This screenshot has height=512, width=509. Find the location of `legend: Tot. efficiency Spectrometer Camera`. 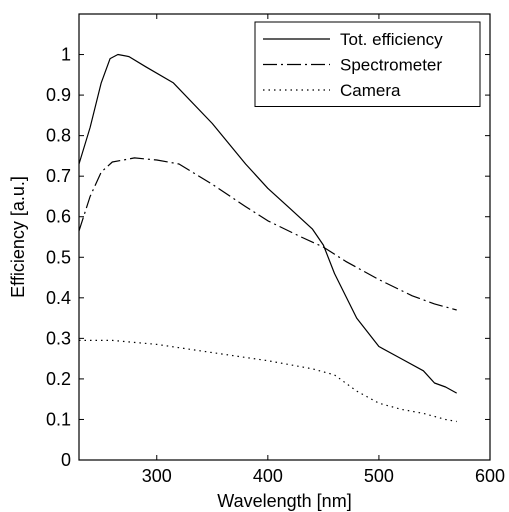

legend: Tot. efficiency Spectrometer Camera is located at coordinates (367, 64).